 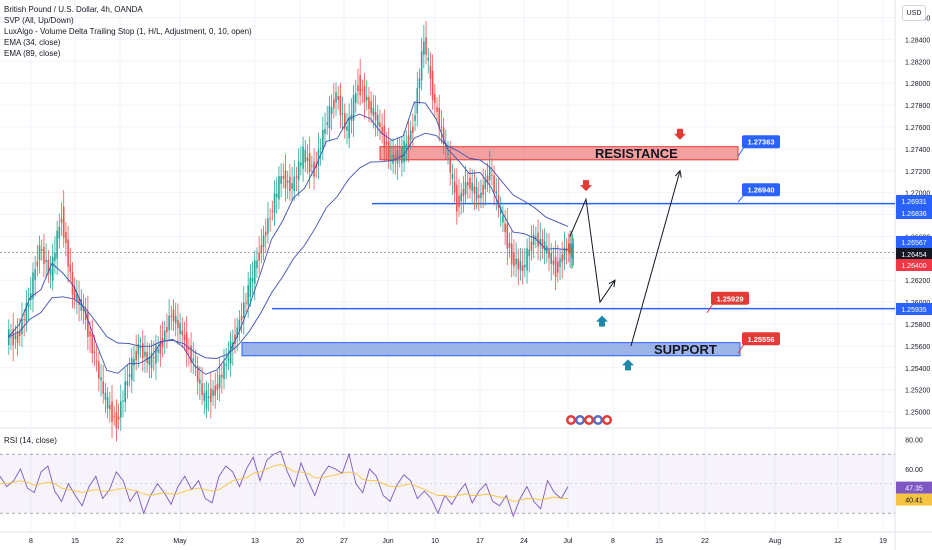 What do you see at coordinates (760, 142) in the screenshot?
I see `callout-label: 1.27363` at bounding box center [760, 142].